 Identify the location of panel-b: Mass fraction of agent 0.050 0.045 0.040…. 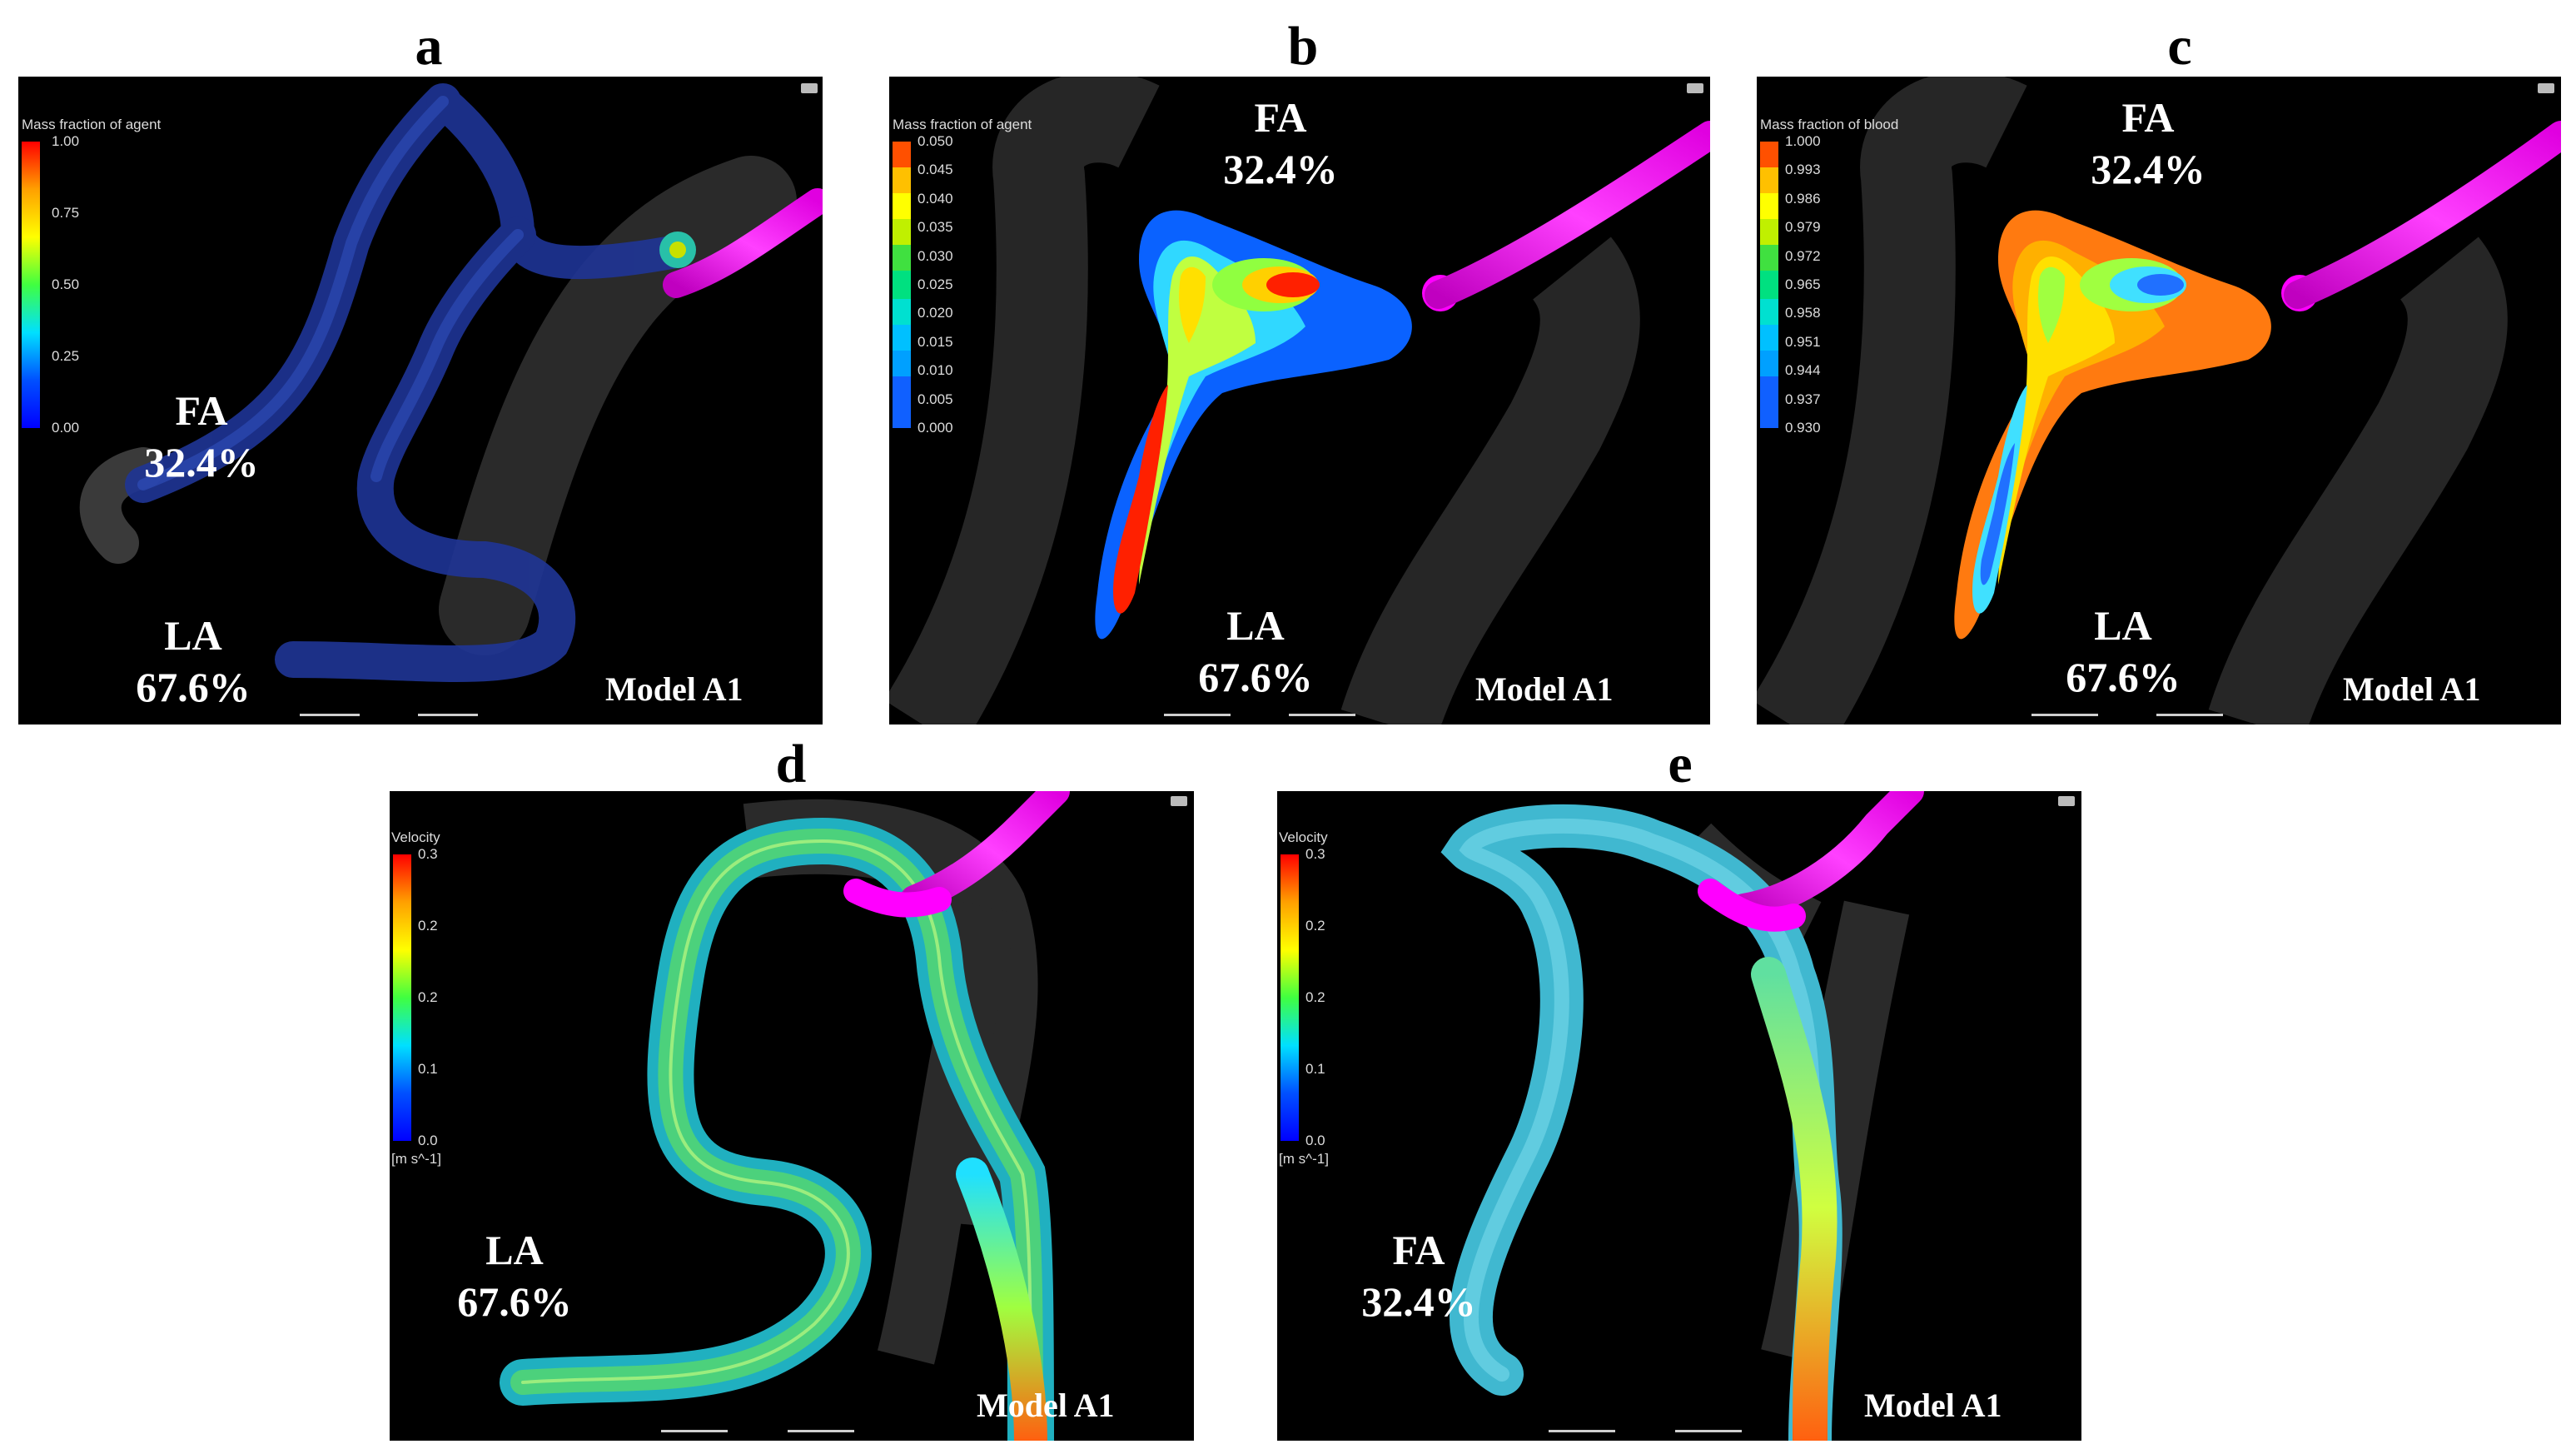
(1299, 401).